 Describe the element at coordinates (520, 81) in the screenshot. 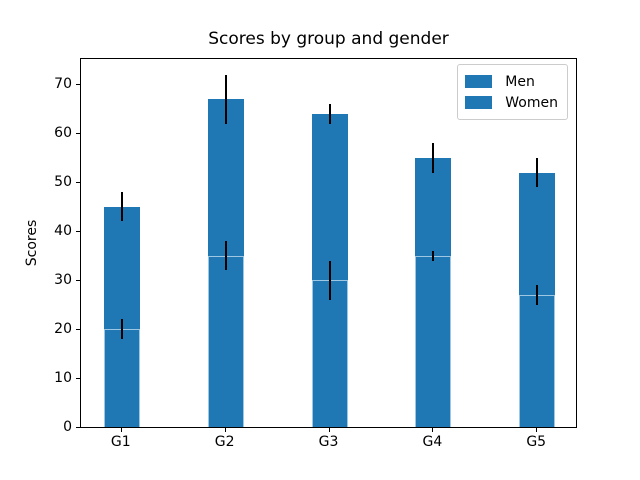

I see `legend-label-men: Men` at that location.